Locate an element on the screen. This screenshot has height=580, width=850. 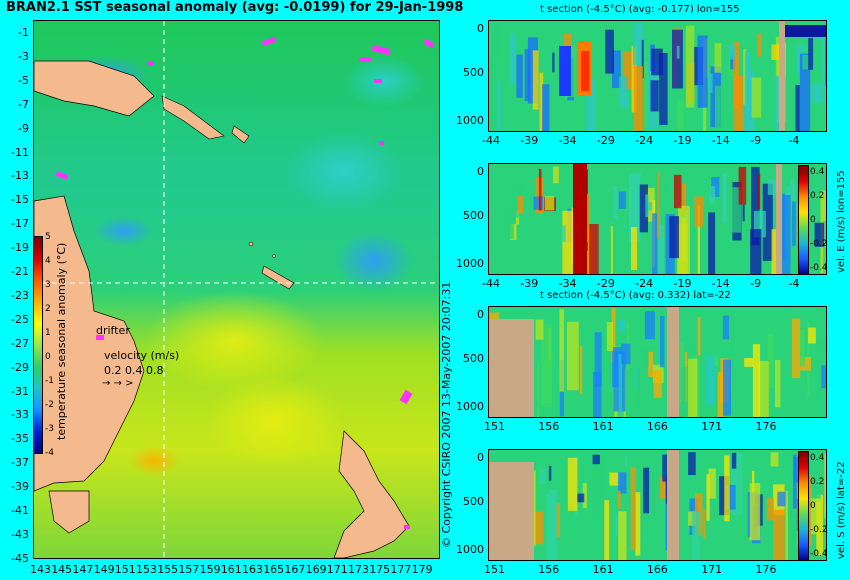
map-y-tick: -11 is located at coordinates (20, 152).